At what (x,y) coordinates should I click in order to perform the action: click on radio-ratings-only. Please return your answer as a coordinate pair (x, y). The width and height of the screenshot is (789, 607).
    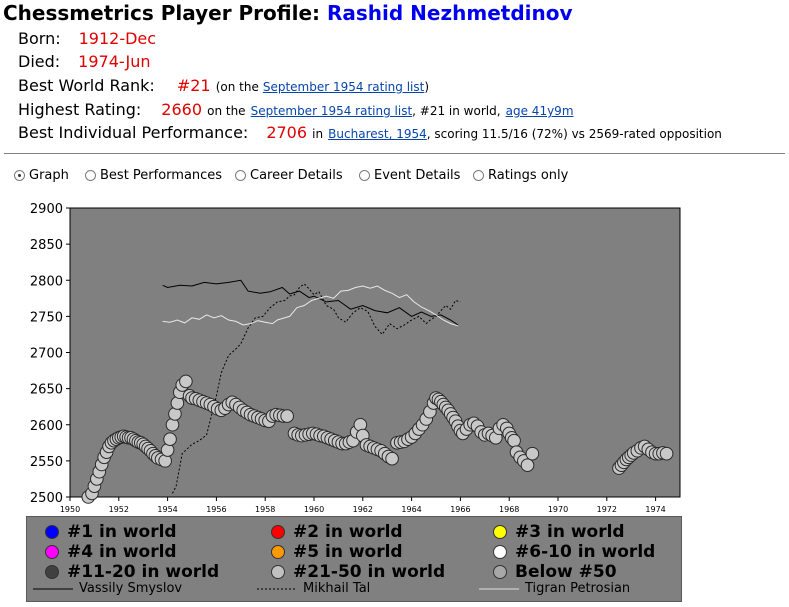
    Looking at the image, I should click on (478, 175).